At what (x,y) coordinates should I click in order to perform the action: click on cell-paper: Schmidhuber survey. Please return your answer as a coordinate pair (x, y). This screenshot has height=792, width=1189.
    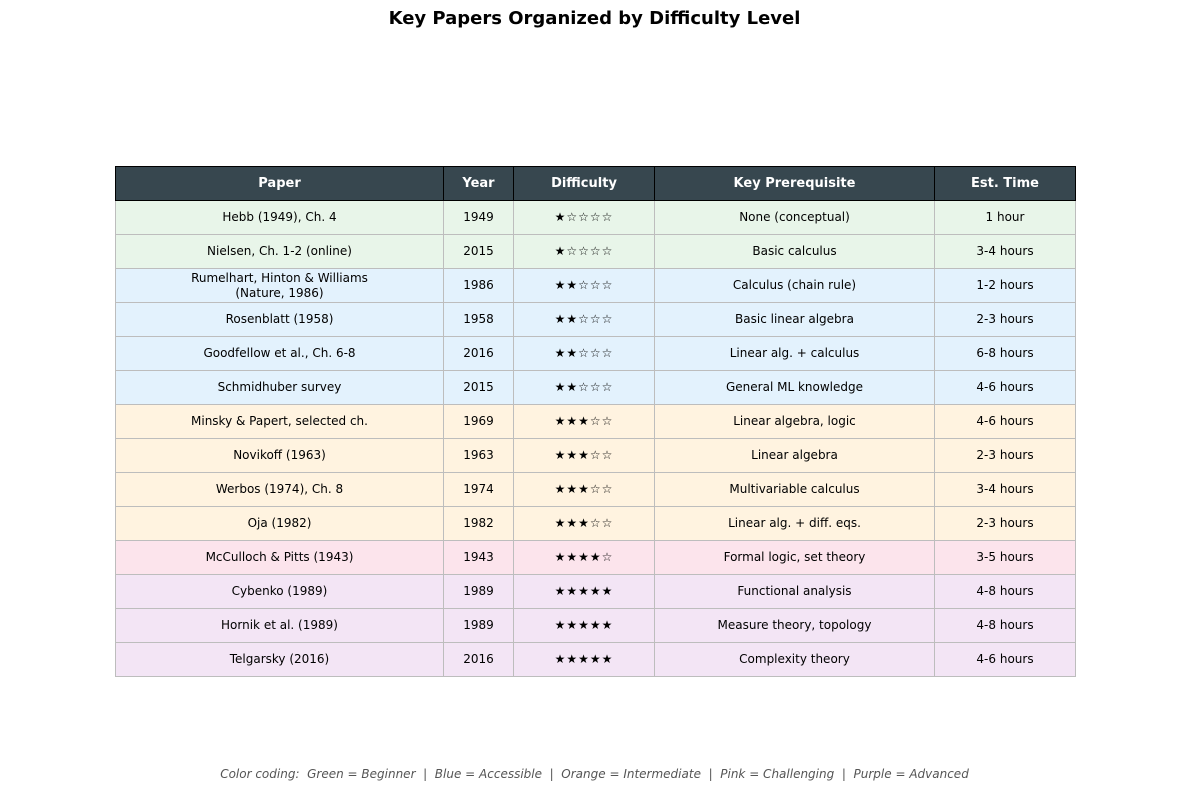
    Looking at the image, I should click on (279, 387).